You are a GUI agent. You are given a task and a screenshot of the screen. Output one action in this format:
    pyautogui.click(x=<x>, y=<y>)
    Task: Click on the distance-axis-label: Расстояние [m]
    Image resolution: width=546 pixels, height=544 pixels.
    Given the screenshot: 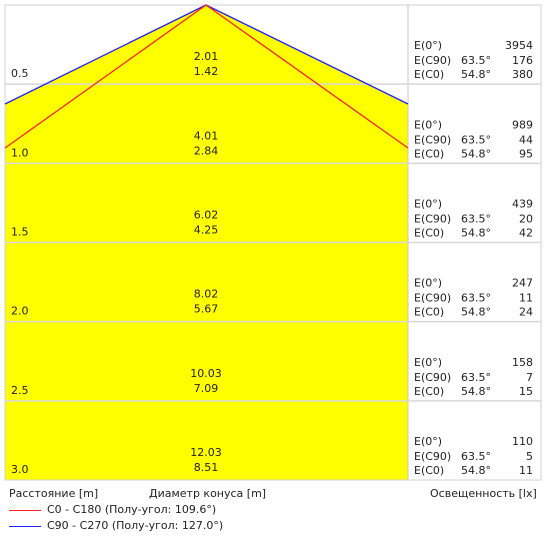 What is the action you would take?
    pyautogui.click(x=54, y=493)
    